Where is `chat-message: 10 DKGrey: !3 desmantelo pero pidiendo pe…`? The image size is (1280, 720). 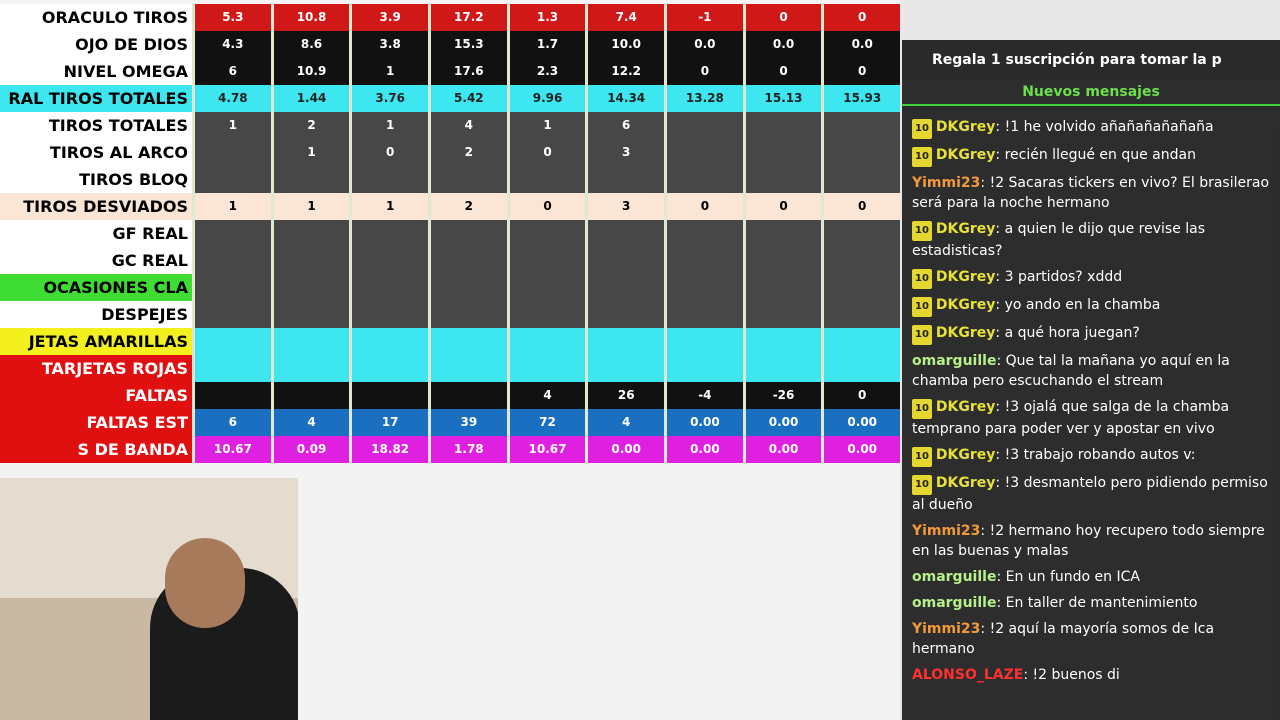 chat-message: 10 DKGrey: !3 desmantelo pero pidiendo pe… is located at coordinates (1091, 494).